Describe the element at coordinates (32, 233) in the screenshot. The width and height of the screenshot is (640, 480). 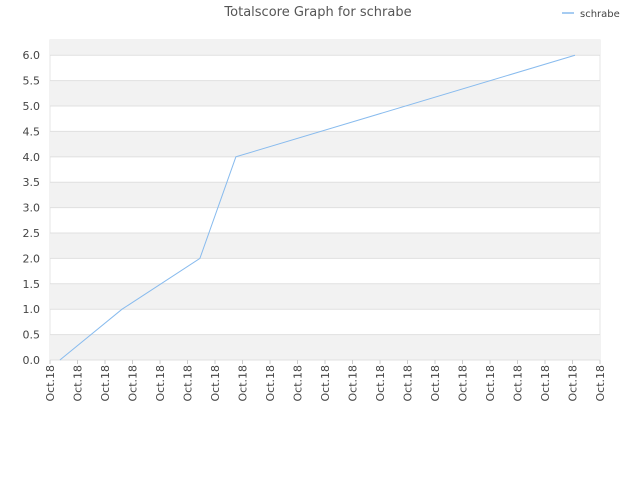
I see `y-tick-label: 2.5` at that location.